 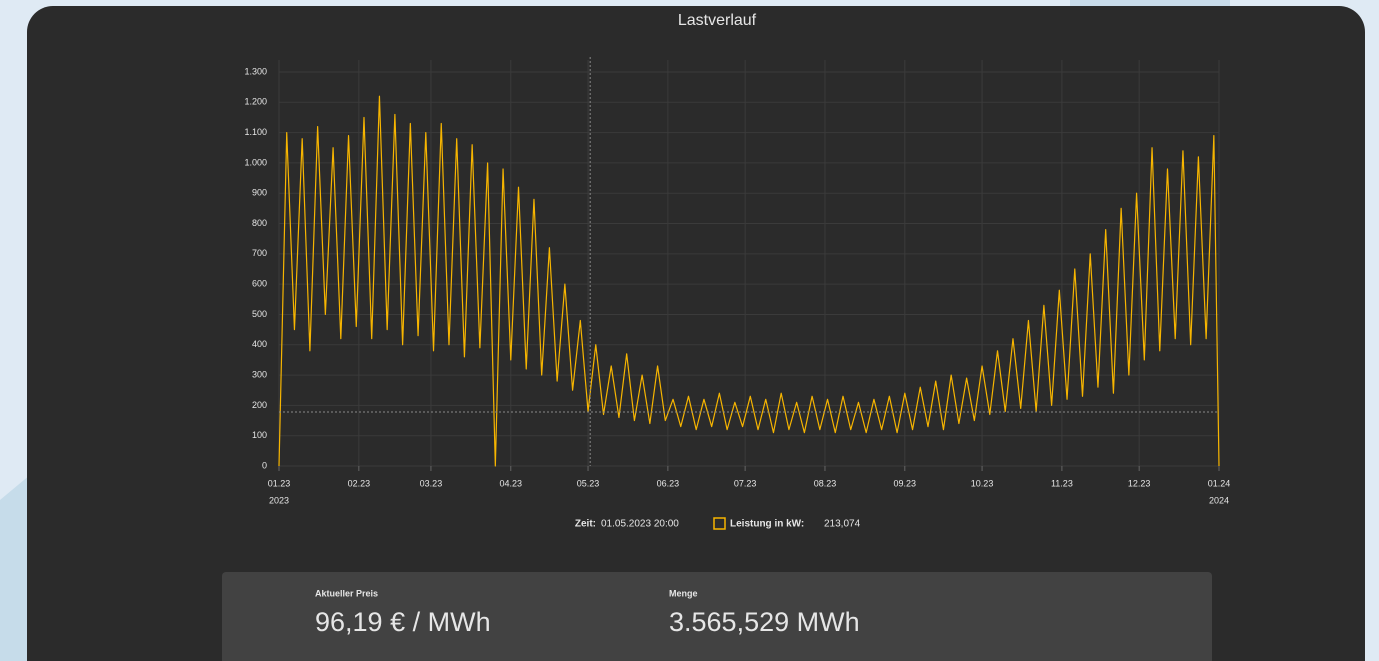 I want to click on y-tick-label: 1.300, so click(x=255, y=71).